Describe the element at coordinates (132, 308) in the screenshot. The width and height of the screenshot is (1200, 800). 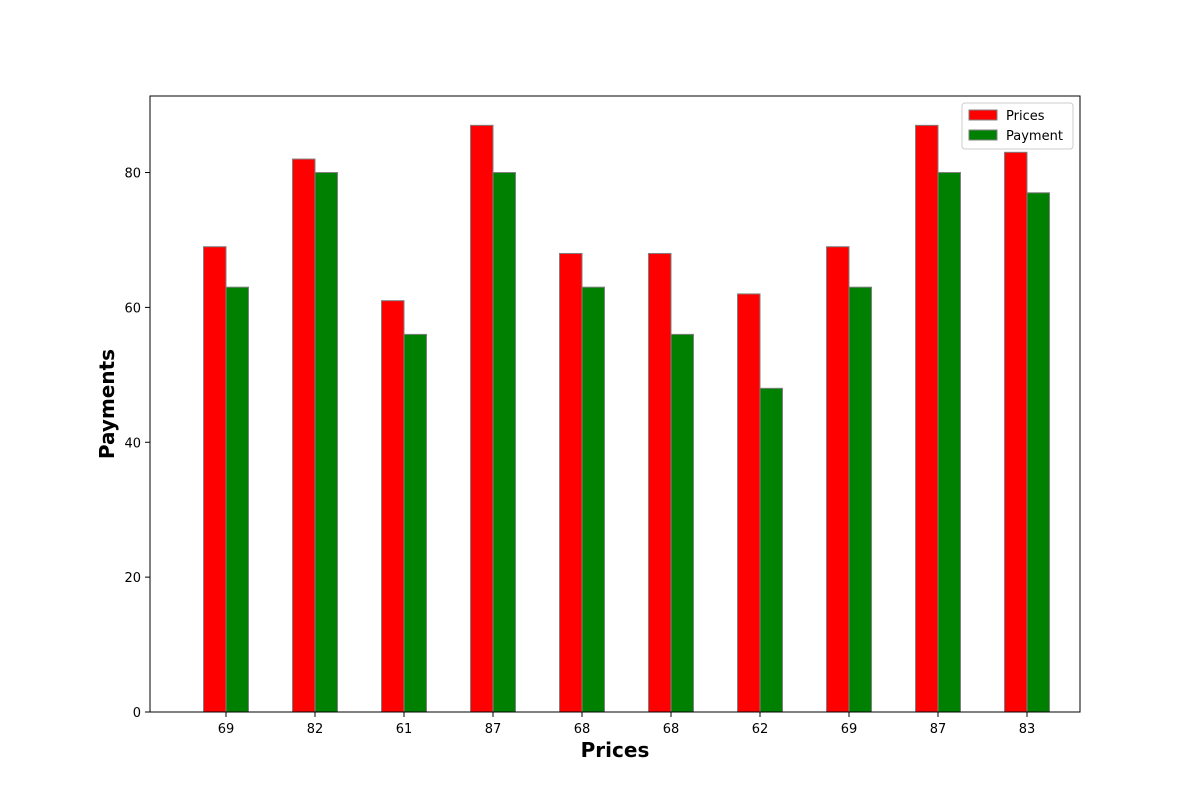
I see `y-tick-label: 60` at that location.